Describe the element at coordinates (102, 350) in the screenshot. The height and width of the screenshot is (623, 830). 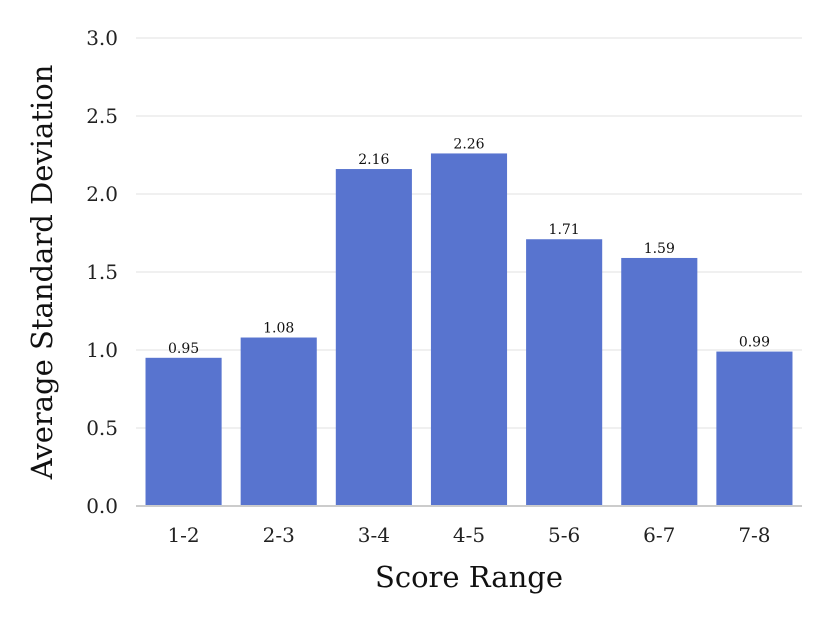
I see `y-tick-label: 1.0` at that location.